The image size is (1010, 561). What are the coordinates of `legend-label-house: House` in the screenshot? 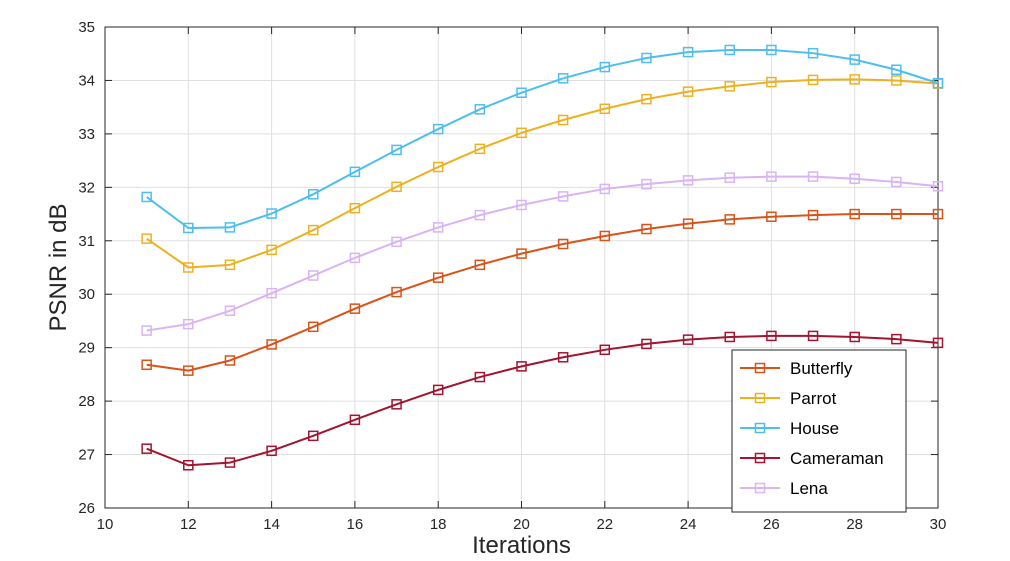 It's located at (814, 428).